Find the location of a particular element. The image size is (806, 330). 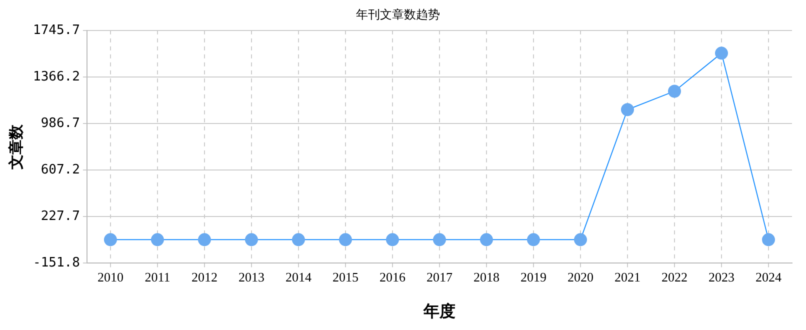

y-axis-title: 文章数 is located at coordinates (15, 146).